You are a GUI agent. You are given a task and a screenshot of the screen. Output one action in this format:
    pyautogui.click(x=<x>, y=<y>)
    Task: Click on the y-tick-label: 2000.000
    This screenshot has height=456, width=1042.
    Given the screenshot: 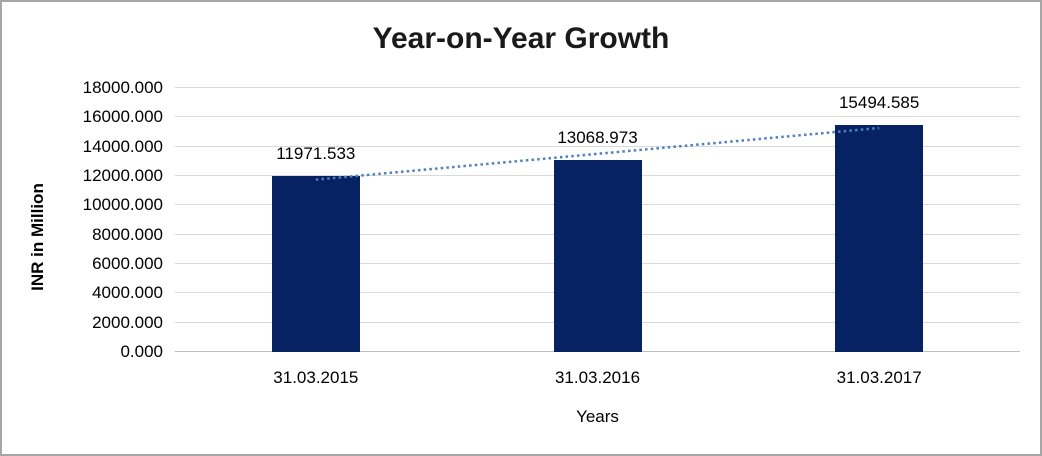 What is the action you would take?
    pyautogui.click(x=127, y=322)
    